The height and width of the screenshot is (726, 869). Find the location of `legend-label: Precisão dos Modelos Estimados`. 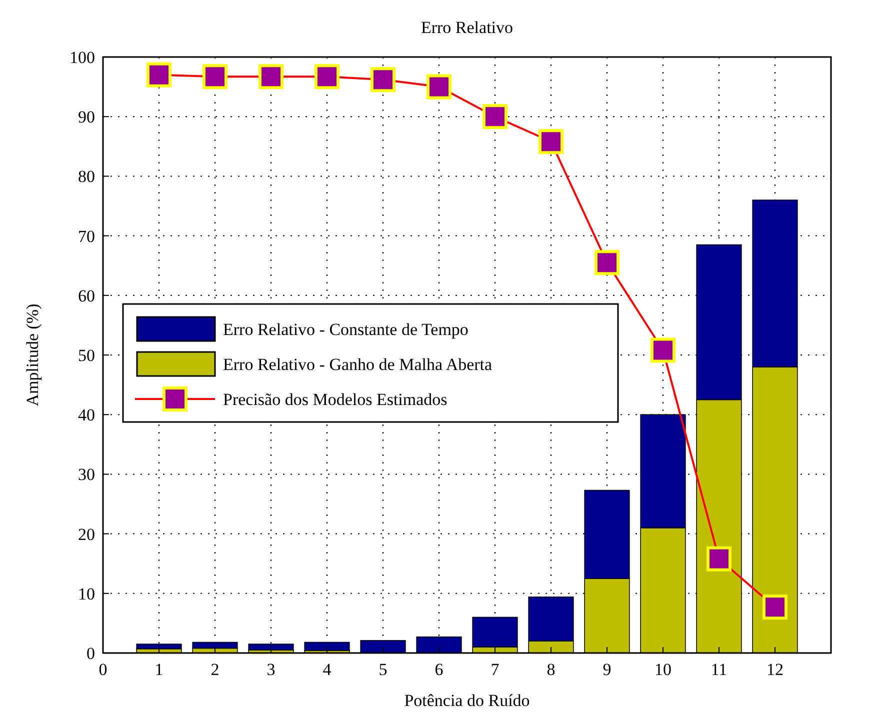

legend-label: Precisão dos Modelos Estimados is located at coordinates (335, 399).